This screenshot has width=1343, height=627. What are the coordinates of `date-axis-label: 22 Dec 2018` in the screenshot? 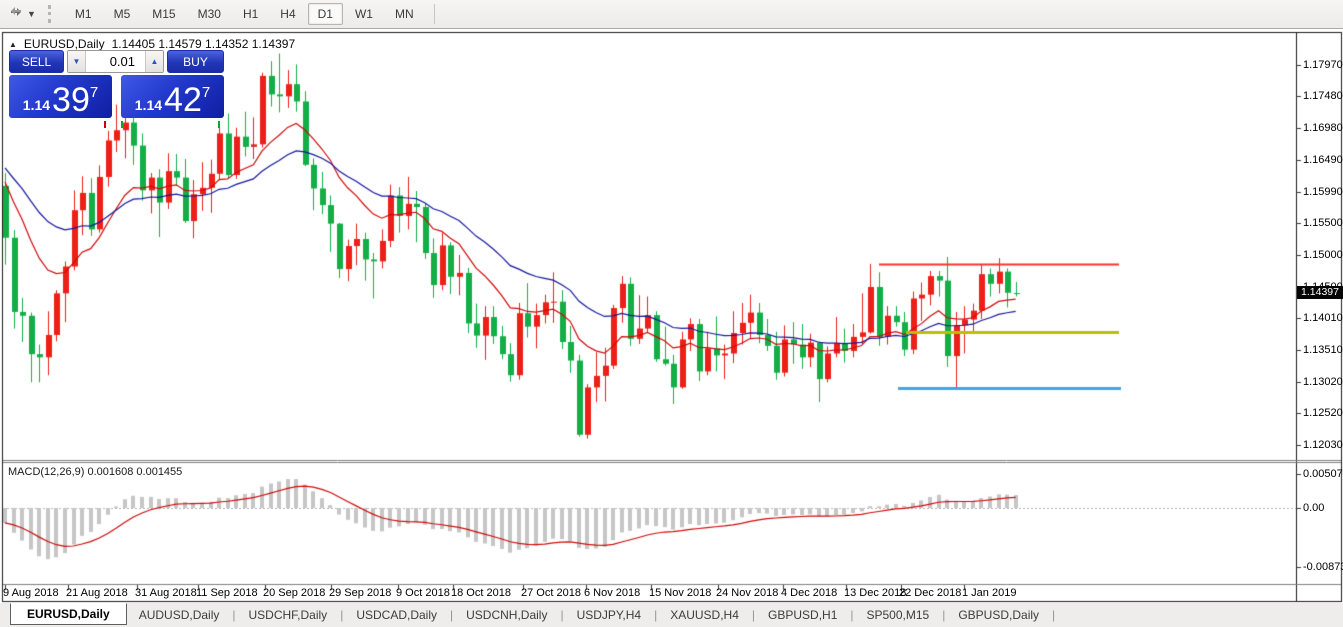 It's located at (930, 593).